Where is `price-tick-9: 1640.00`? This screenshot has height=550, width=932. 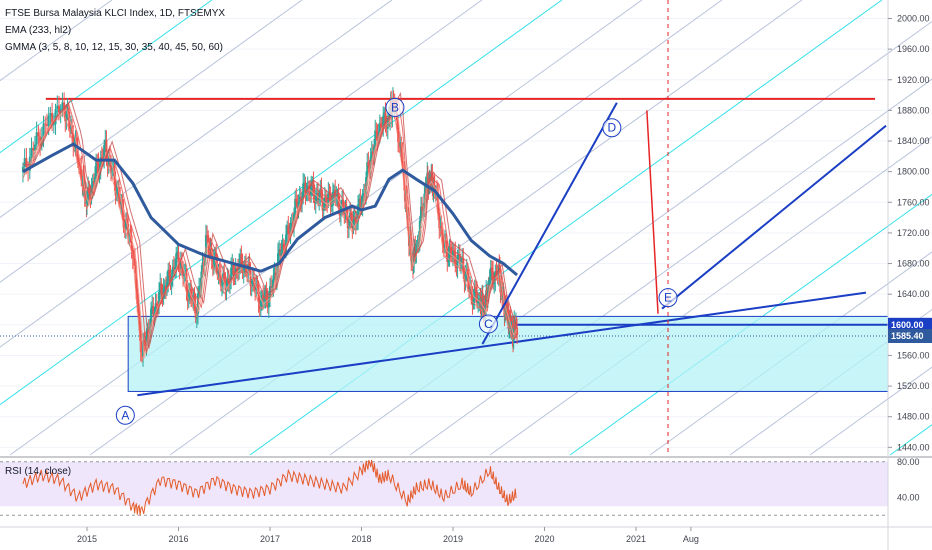
price-tick-9: 1640.00 is located at coordinates (913, 294).